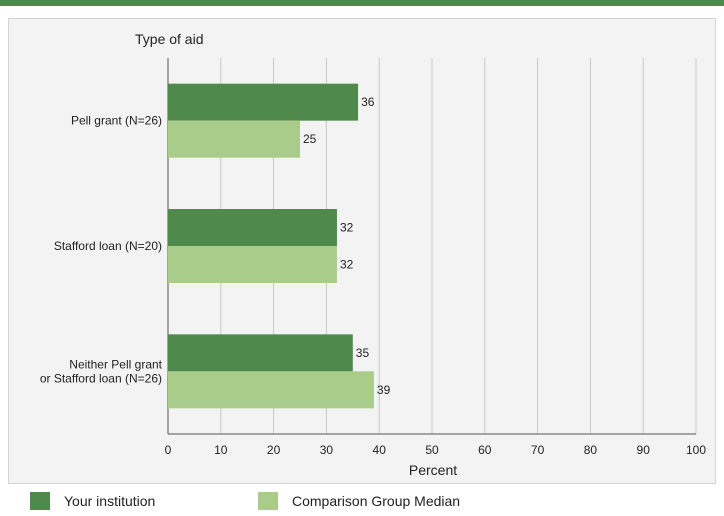  Describe the element at coordinates (433, 470) in the screenshot. I see `x-axis-title: Percent` at that location.